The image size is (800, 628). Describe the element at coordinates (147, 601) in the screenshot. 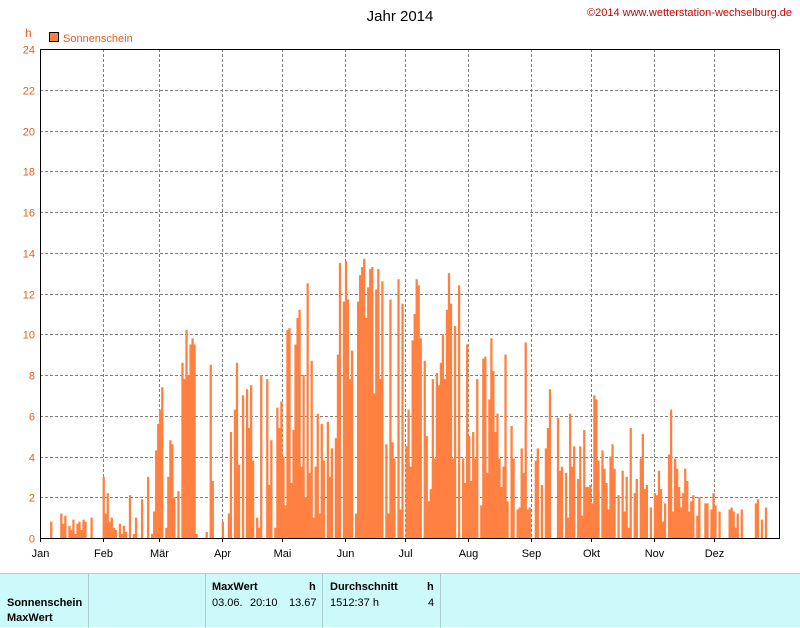

I see `summary-empty-column` at that location.